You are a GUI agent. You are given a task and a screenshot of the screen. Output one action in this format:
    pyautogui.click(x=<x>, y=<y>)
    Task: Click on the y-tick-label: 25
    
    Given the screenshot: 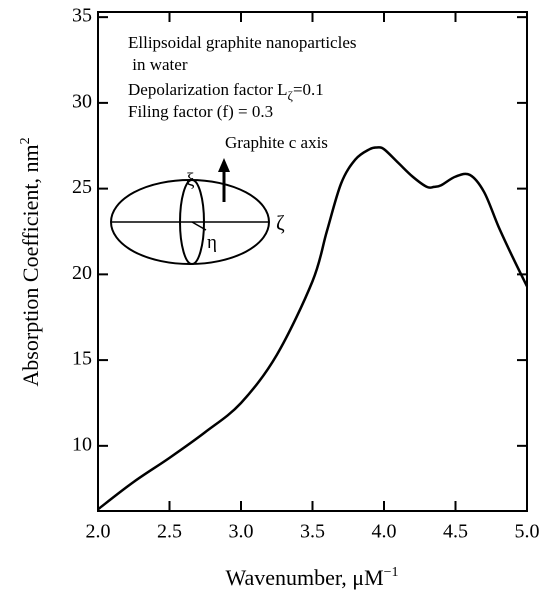 What is the action you would take?
    pyautogui.click(x=82, y=187)
    